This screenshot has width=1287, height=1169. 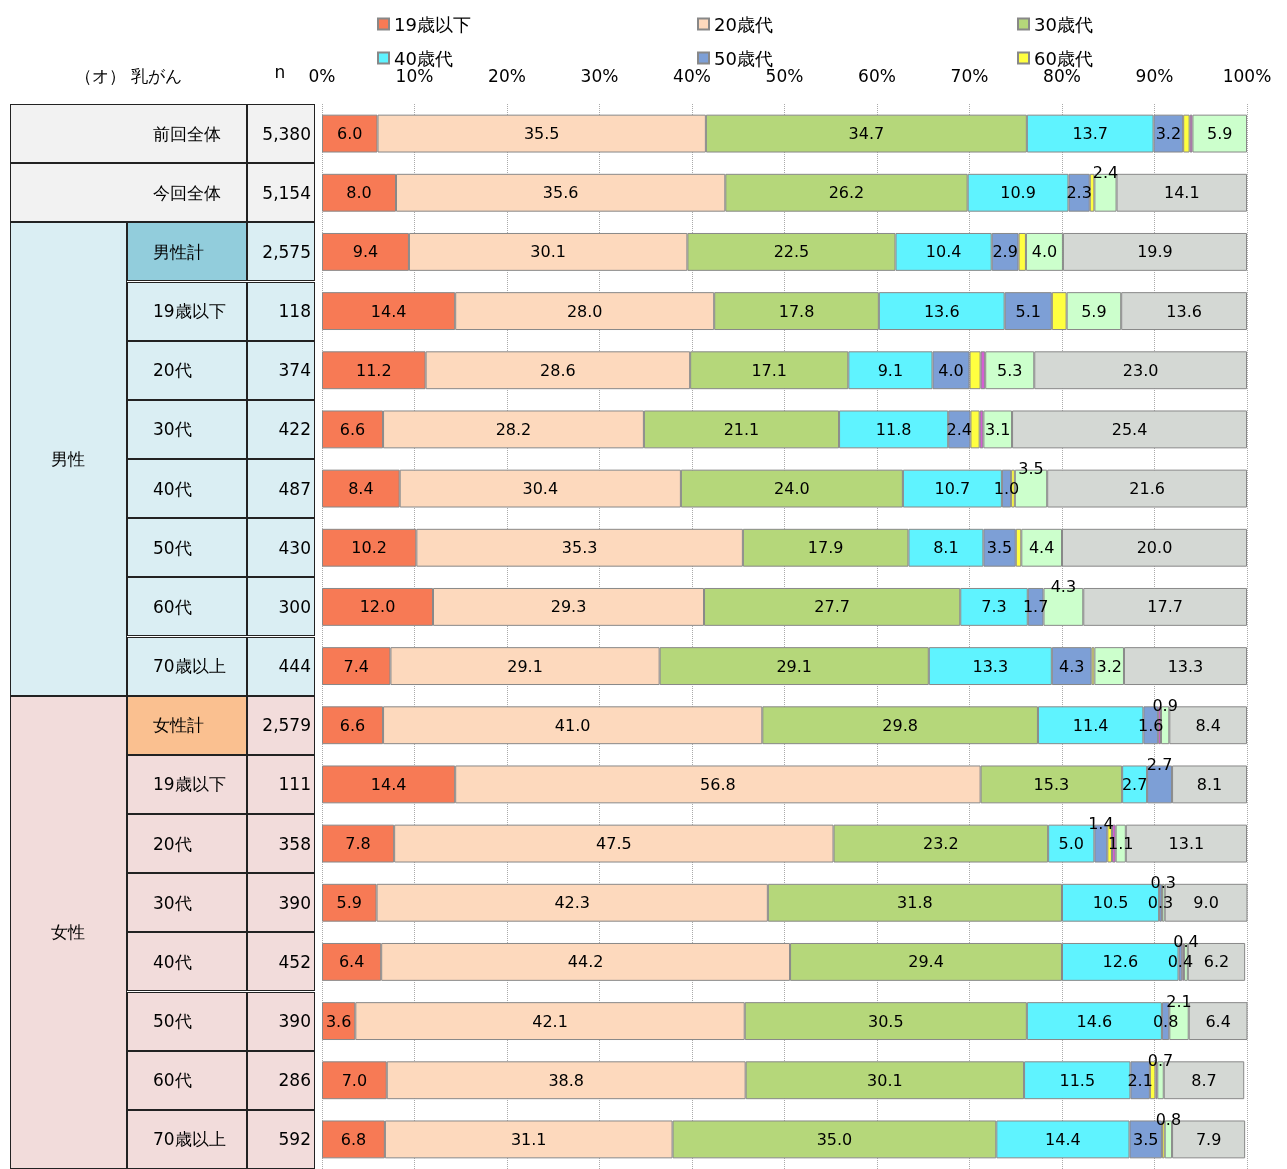 What do you see at coordinates (951, 370) in the screenshot?
I see `data-label: 4.0` at bounding box center [951, 370].